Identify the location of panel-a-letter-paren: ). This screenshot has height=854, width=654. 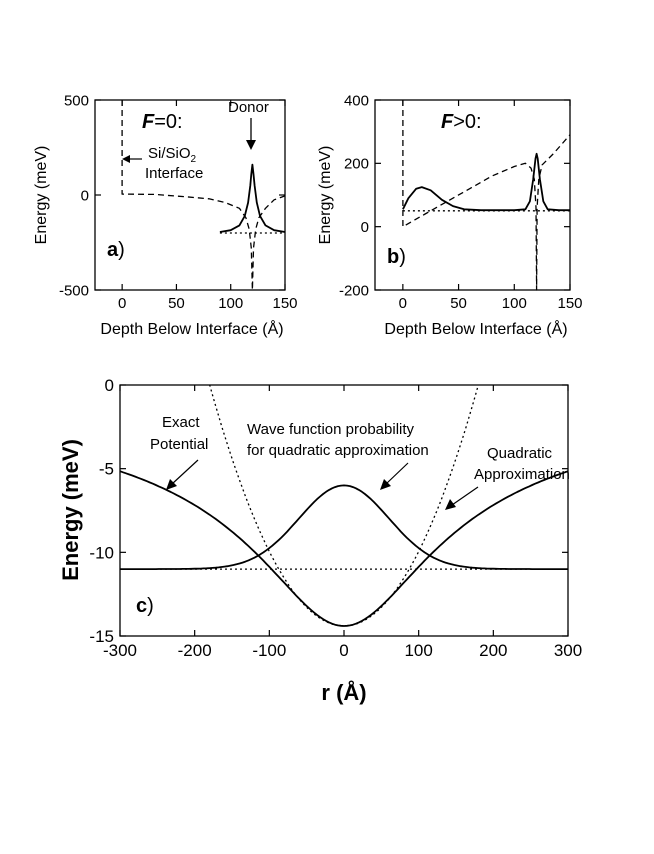
(121, 250).